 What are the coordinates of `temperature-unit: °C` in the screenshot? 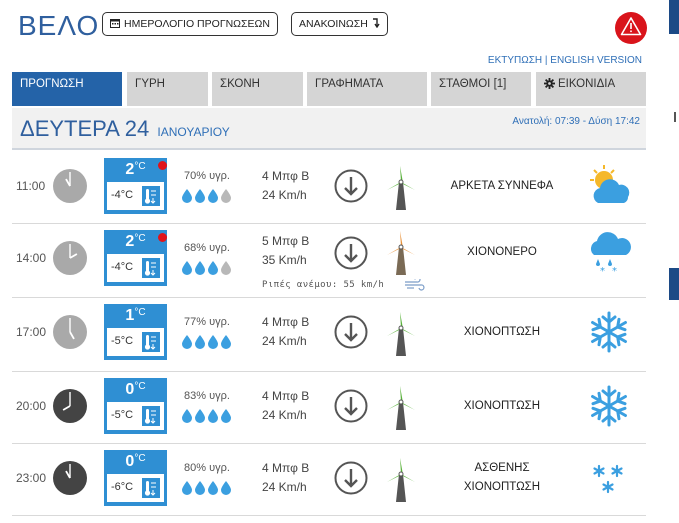 It's located at (140, 312).